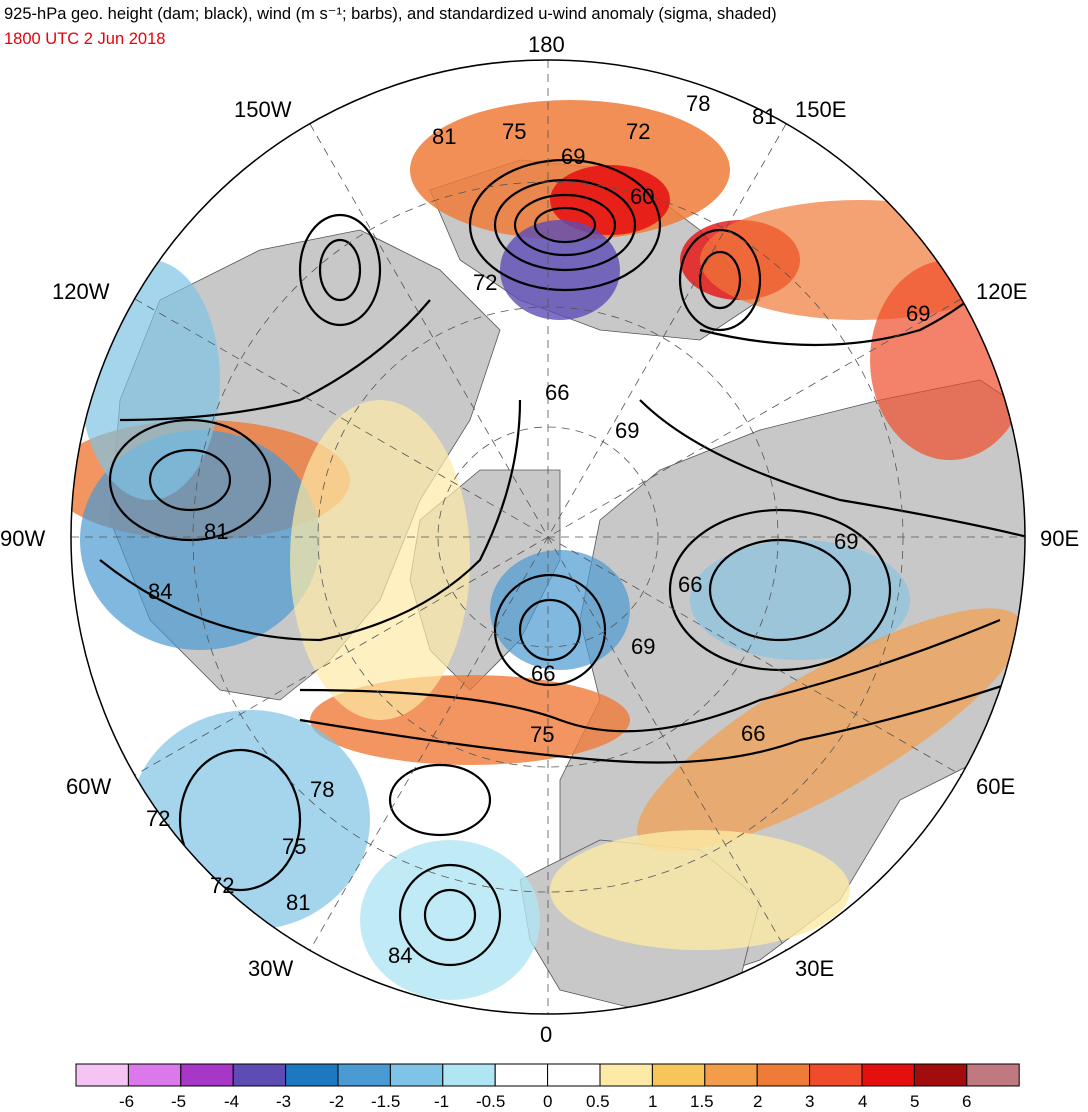  I want to click on colorbar-label: -5, so click(178, 1101).